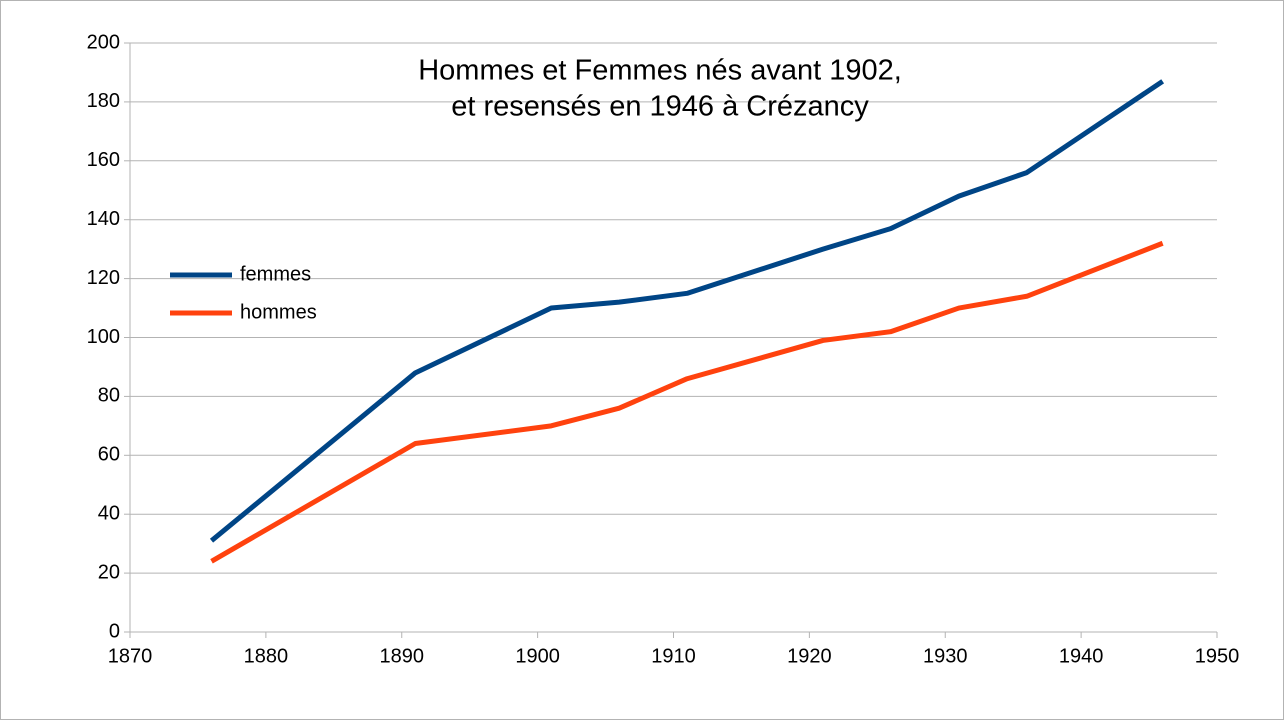  What do you see at coordinates (103, 219) in the screenshot?
I see `y-tick-label: 140` at bounding box center [103, 219].